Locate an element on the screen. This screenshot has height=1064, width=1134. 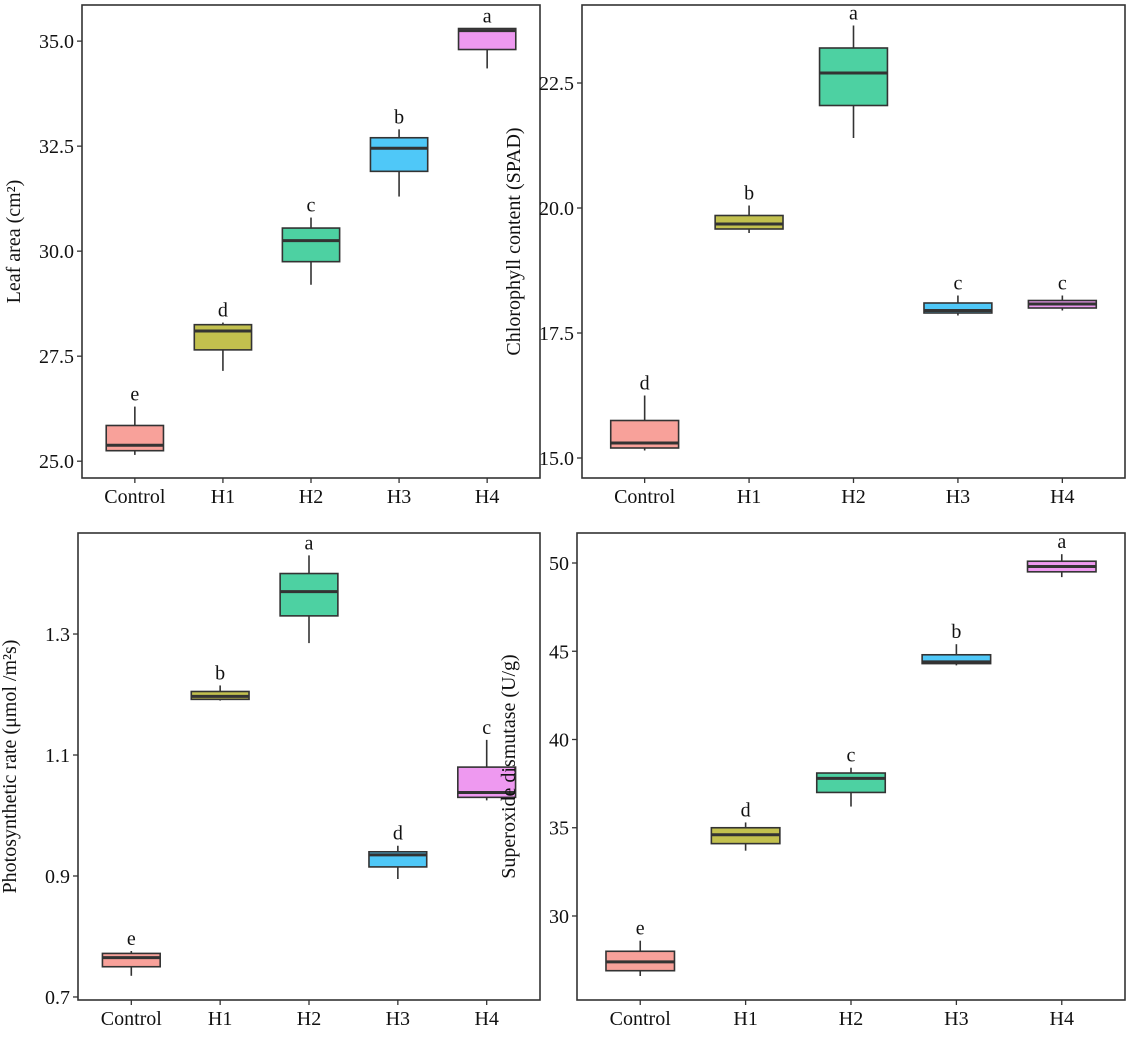
y-axis-label: Leaf area (cm²) is located at coordinates (14, 242).